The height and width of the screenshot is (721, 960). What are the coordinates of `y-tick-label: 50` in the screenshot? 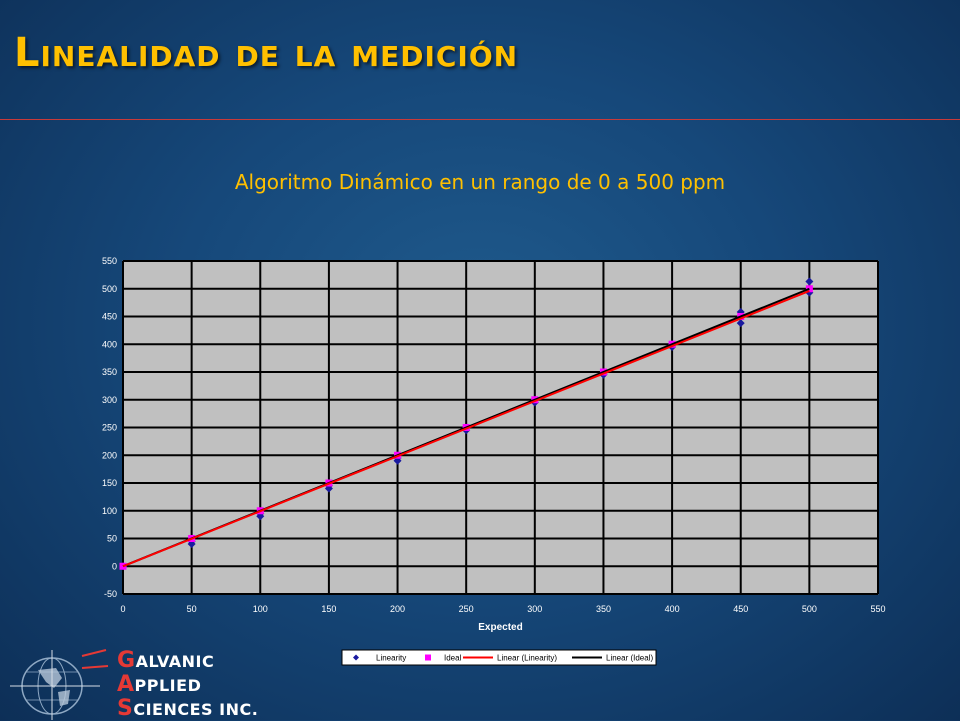 It's located at (112, 539).